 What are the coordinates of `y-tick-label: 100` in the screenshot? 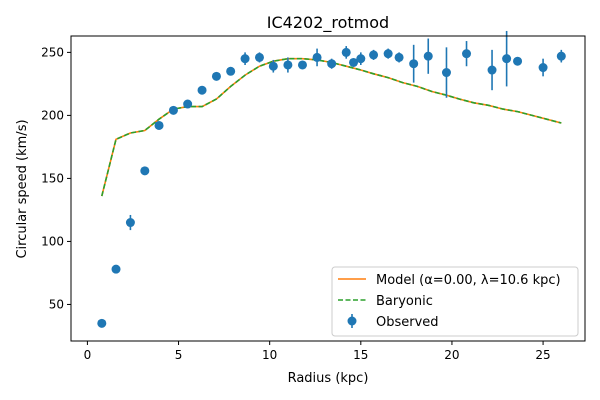 It's located at (52, 241).